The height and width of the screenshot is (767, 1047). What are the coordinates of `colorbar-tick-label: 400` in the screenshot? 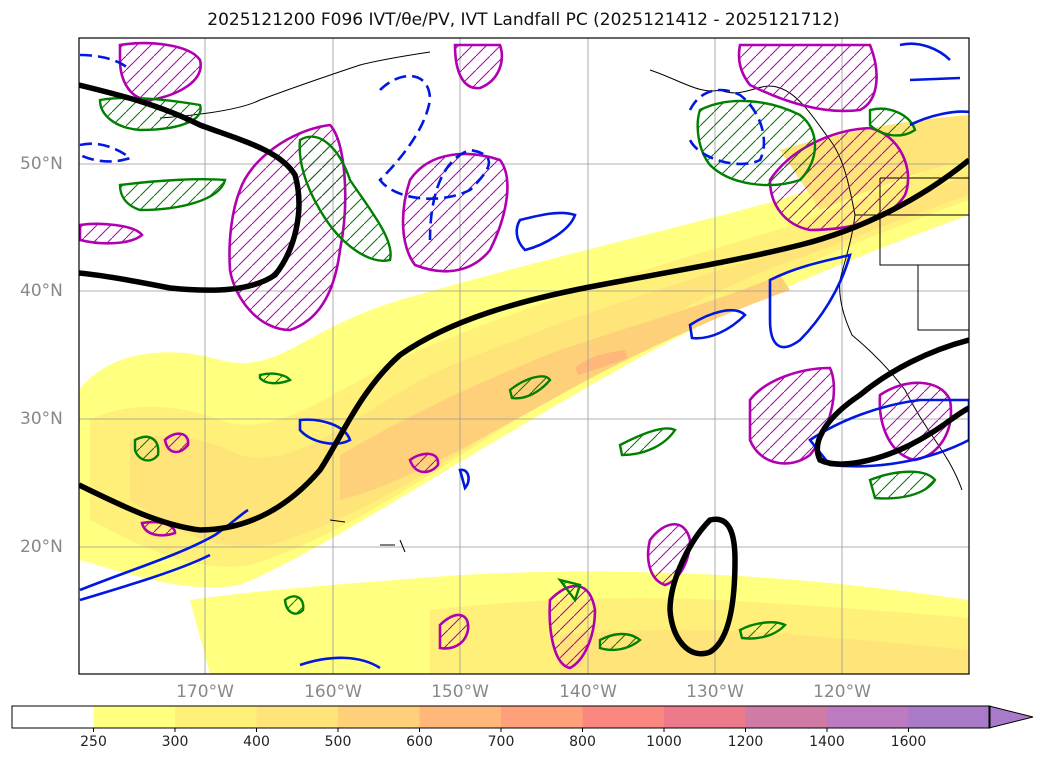 It's located at (256, 742).